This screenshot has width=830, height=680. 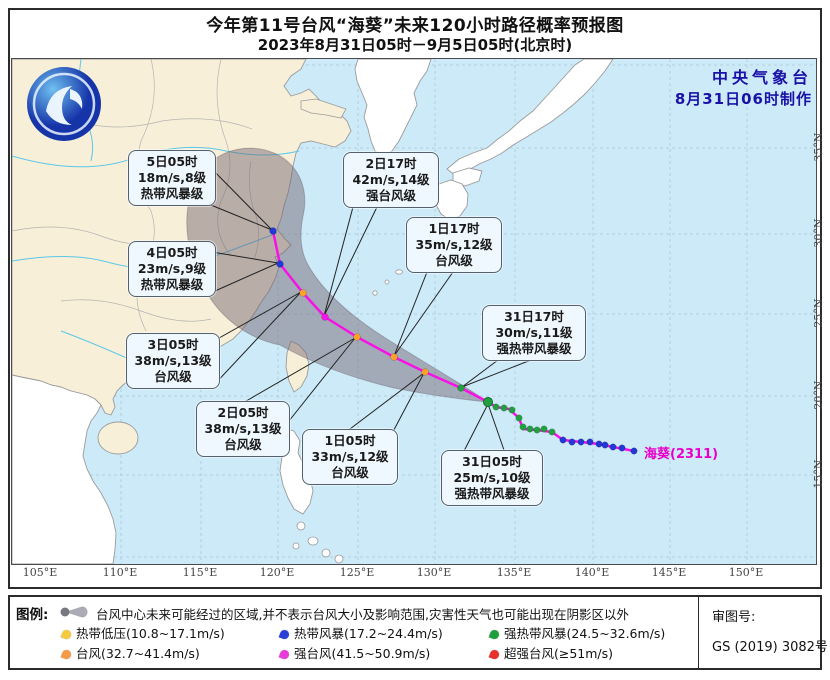 I want to click on legend-item-sty: 强台风(41.5~50.9m/s), so click(x=354, y=652).